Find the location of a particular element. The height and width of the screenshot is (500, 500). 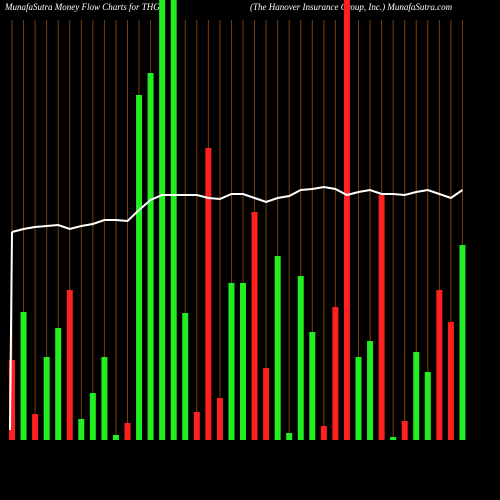

chart-title: MunafaSutra Money Flow Charts for THG is located at coordinates (82, 7).